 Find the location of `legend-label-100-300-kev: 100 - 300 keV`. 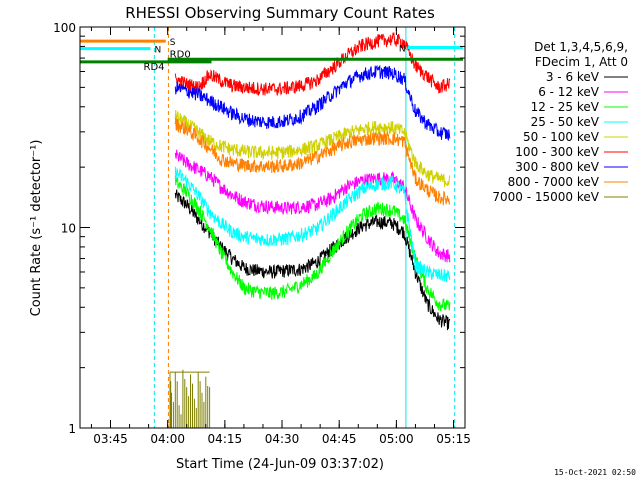

legend-label-100-300-kev: 100 - 300 keV is located at coordinates (557, 152).